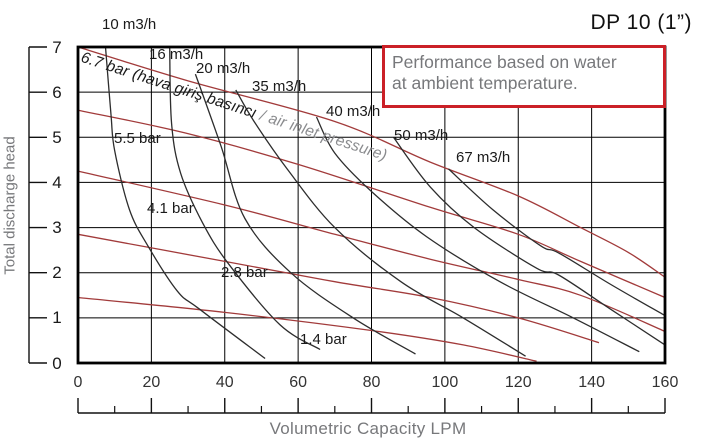 The width and height of the screenshot is (707, 445). I want to click on curve-label-67-m3-h: 67 m3/h, so click(483, 157).